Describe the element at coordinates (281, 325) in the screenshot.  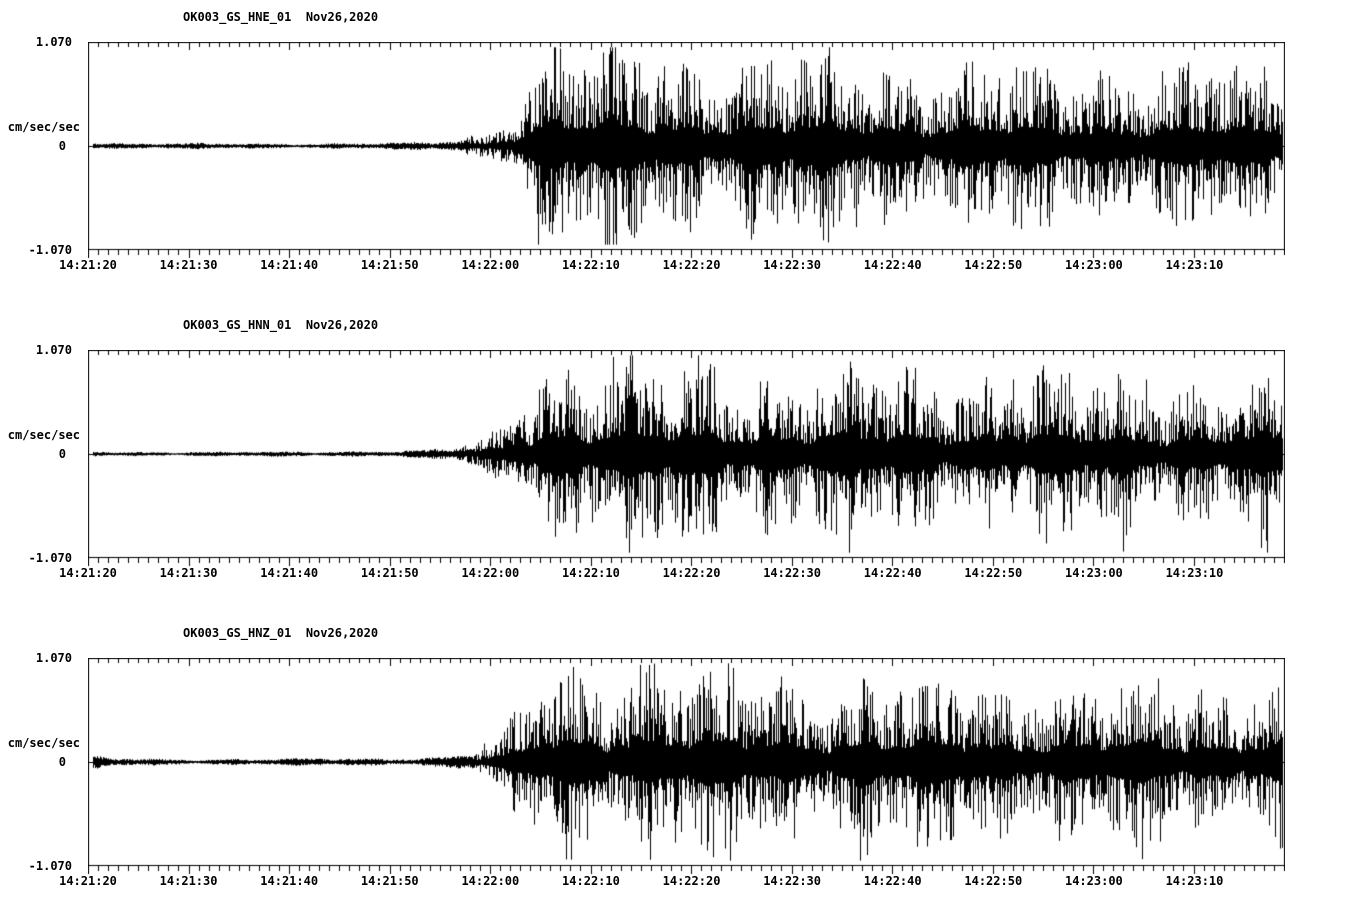
I see `chart-title: OK003_GS_HNN_01 Nov26,2020` at that location.